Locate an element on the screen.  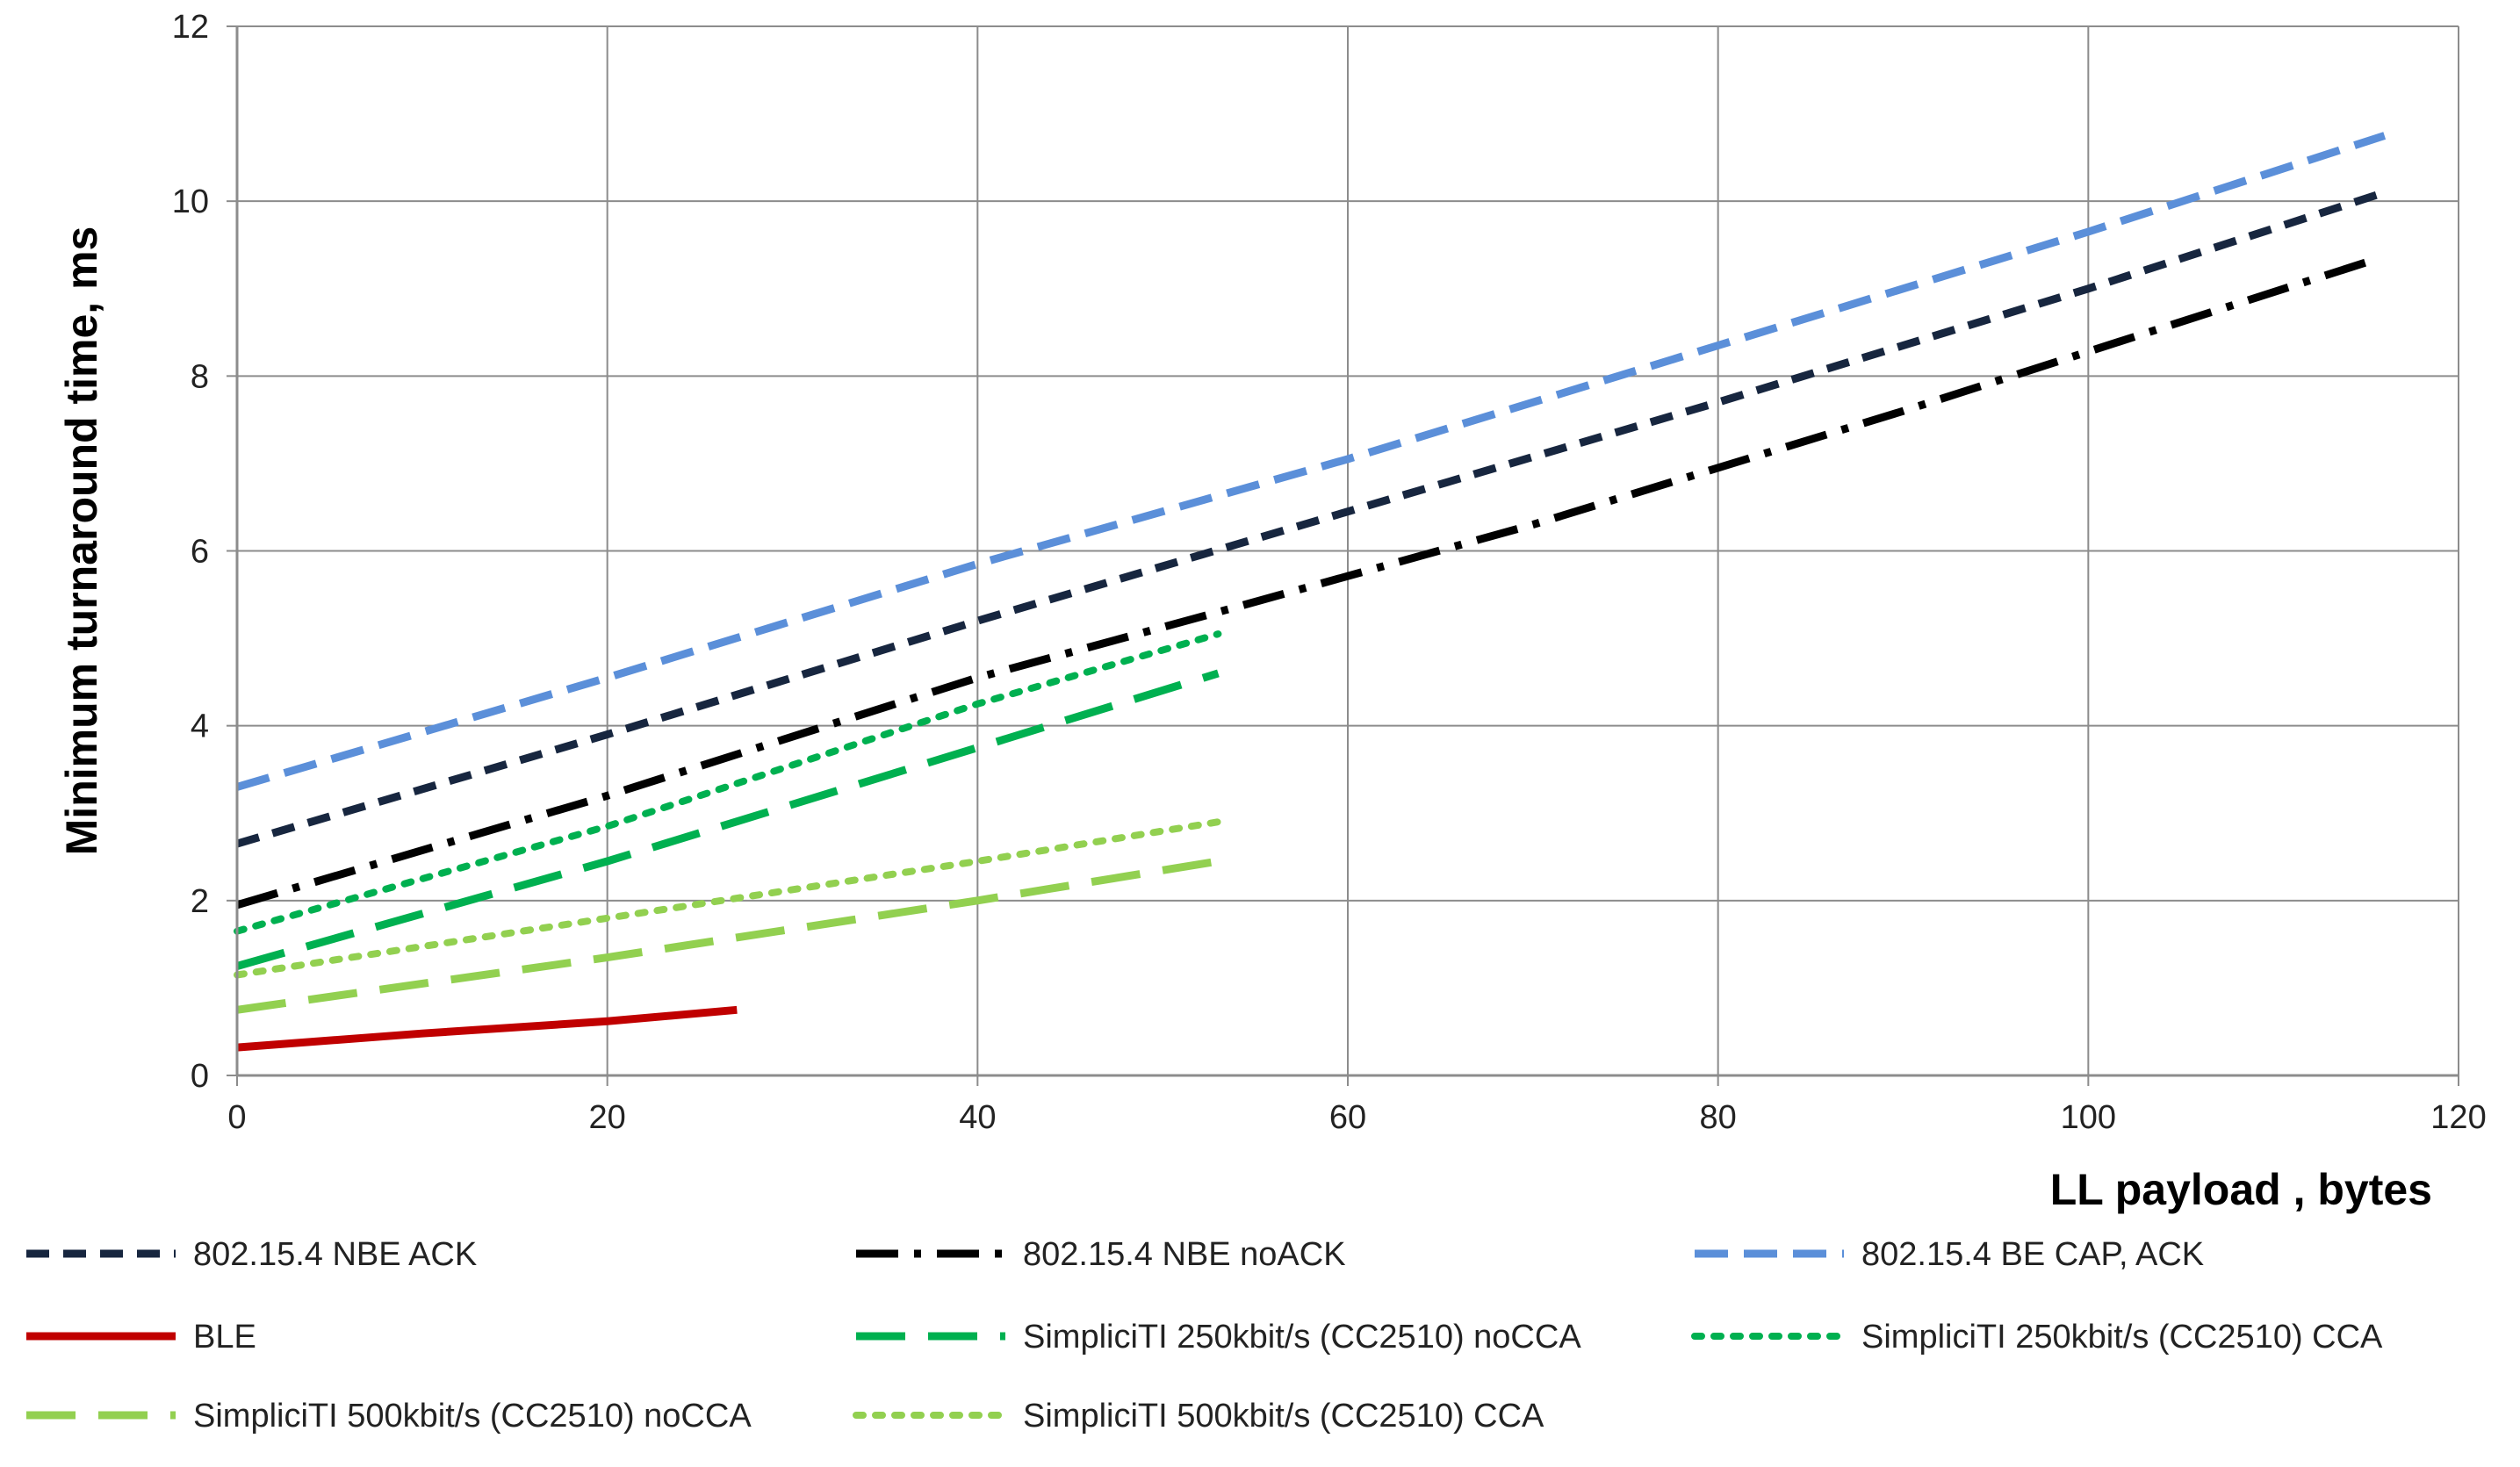
y-tick-label: 10 is located at coordinates (190, 201).